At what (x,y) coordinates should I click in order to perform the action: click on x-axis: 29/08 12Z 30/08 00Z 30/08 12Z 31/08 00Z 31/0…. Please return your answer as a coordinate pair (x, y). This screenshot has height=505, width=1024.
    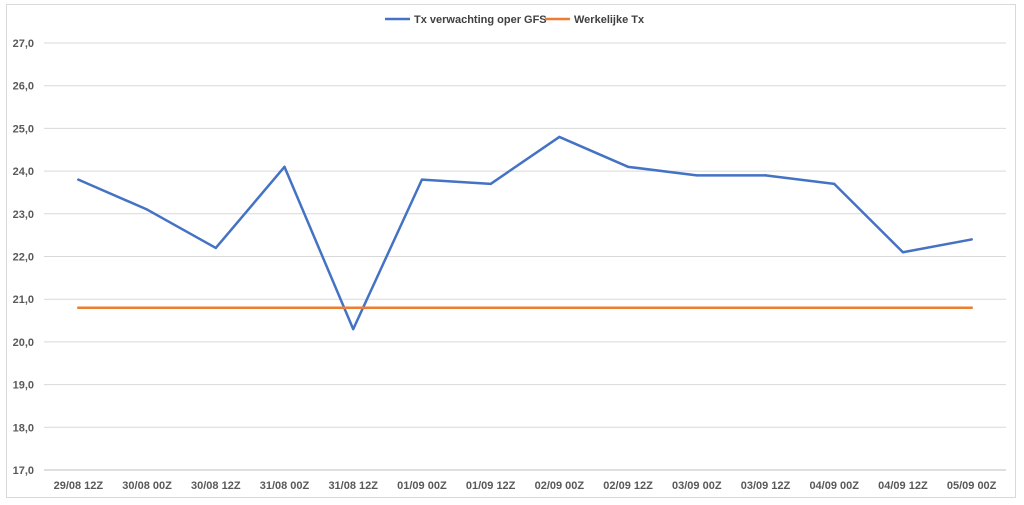
    Looking at the image, I should click on (525, 486).